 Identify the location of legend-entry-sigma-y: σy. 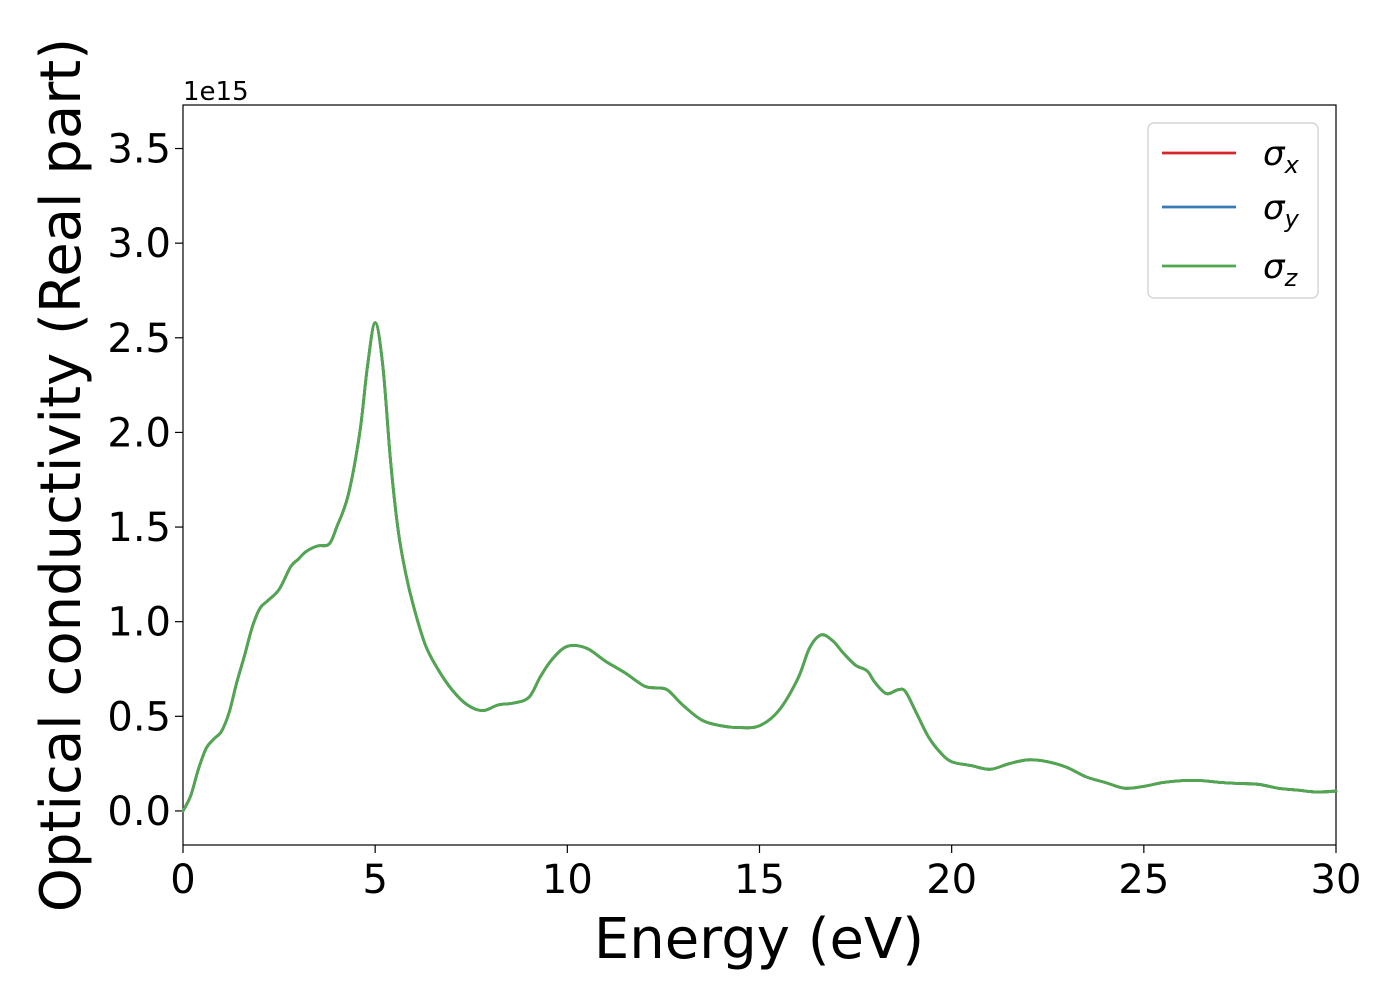
(1231, 210).